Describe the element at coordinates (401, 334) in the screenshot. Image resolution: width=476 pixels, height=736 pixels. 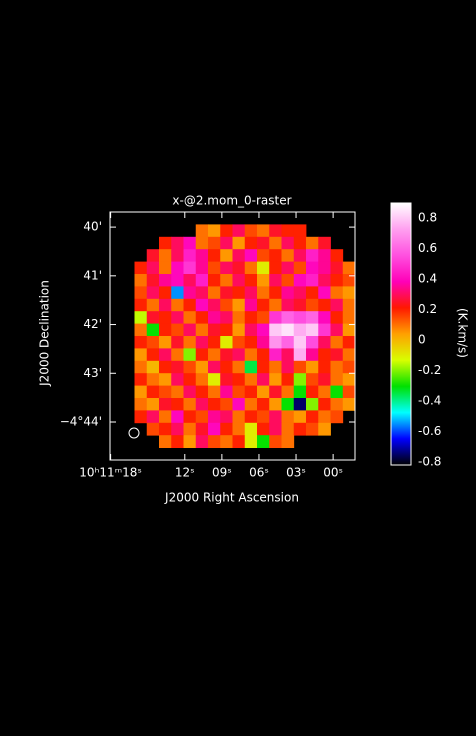
I see `colorbar` at that location.